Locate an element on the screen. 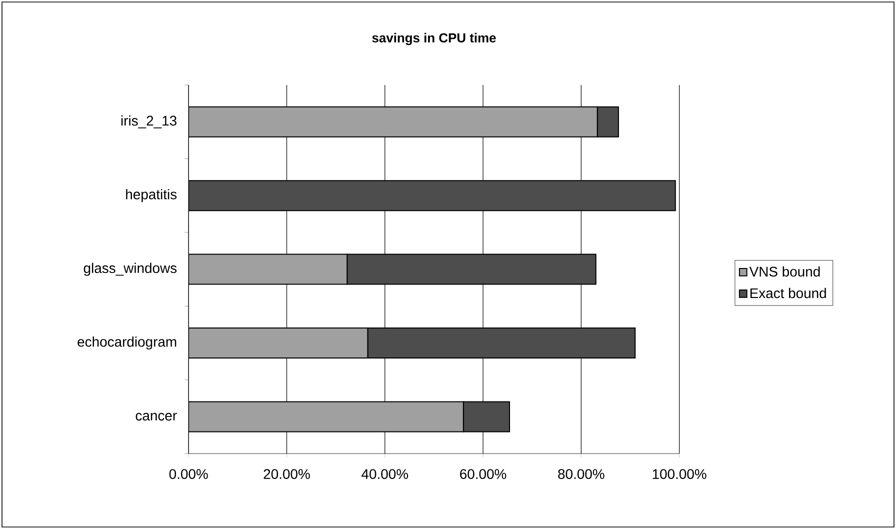  y-tick-label: glass_windows is located at coordinates (130, 269).